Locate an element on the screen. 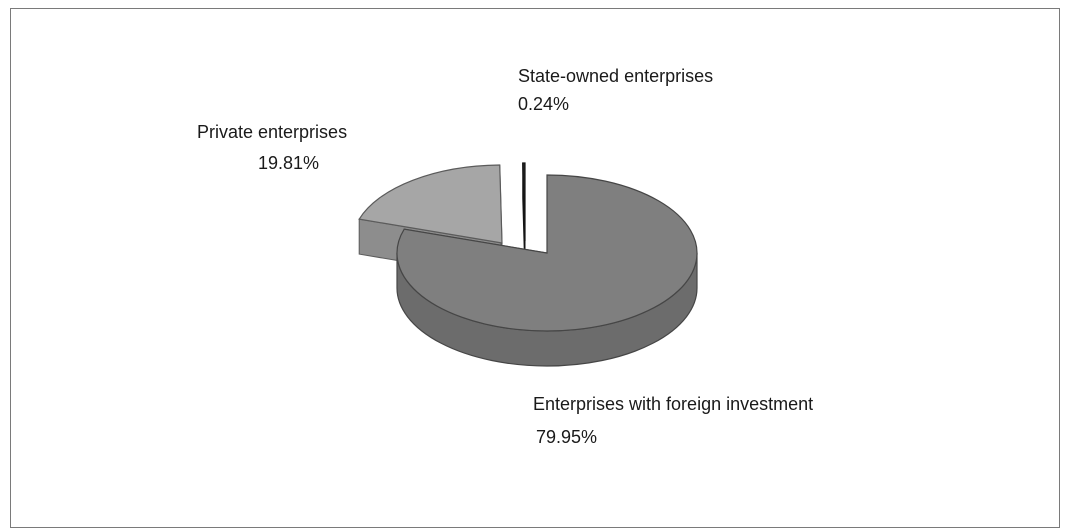 This screenshot has width=1071, height=528. pie-slice-enterprises-with-foreign-investment is located at coordinates (547, 270).